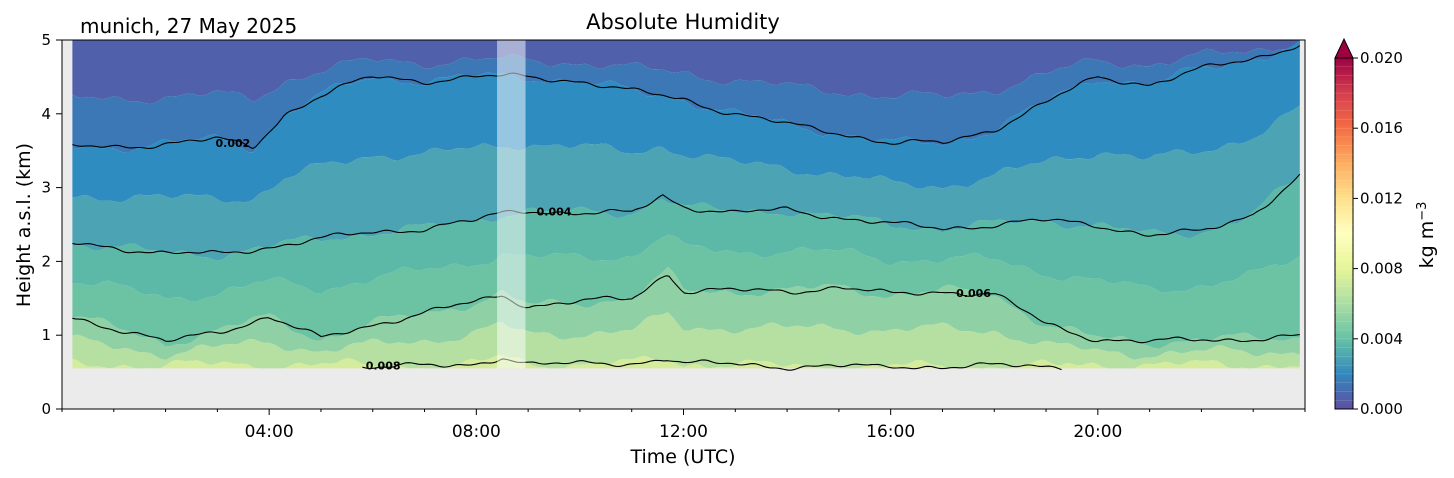  I want to click on y-tick-label: 4, so click(46, 114).